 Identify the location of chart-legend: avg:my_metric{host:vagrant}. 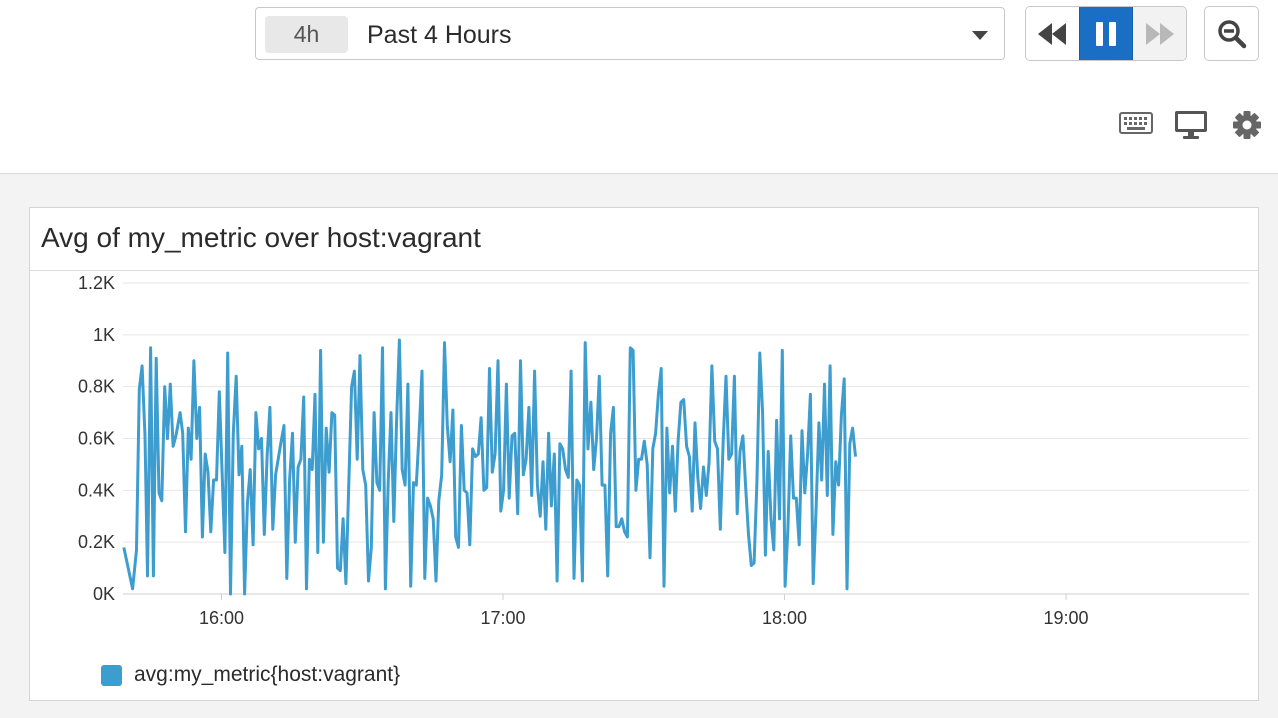
(250, 675).